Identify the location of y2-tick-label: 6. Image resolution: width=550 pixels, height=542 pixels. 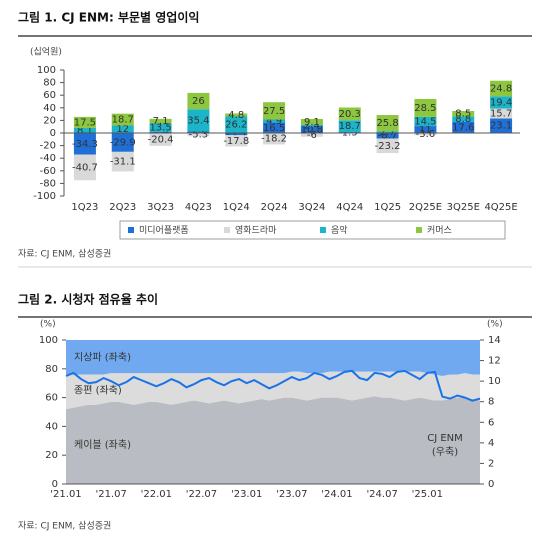
(491, 422).